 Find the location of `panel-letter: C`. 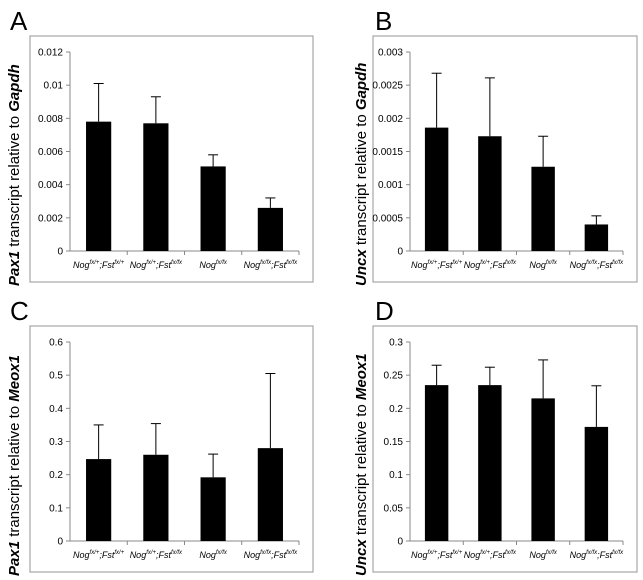

panel-letter: C is located at coordinates (19, 311).